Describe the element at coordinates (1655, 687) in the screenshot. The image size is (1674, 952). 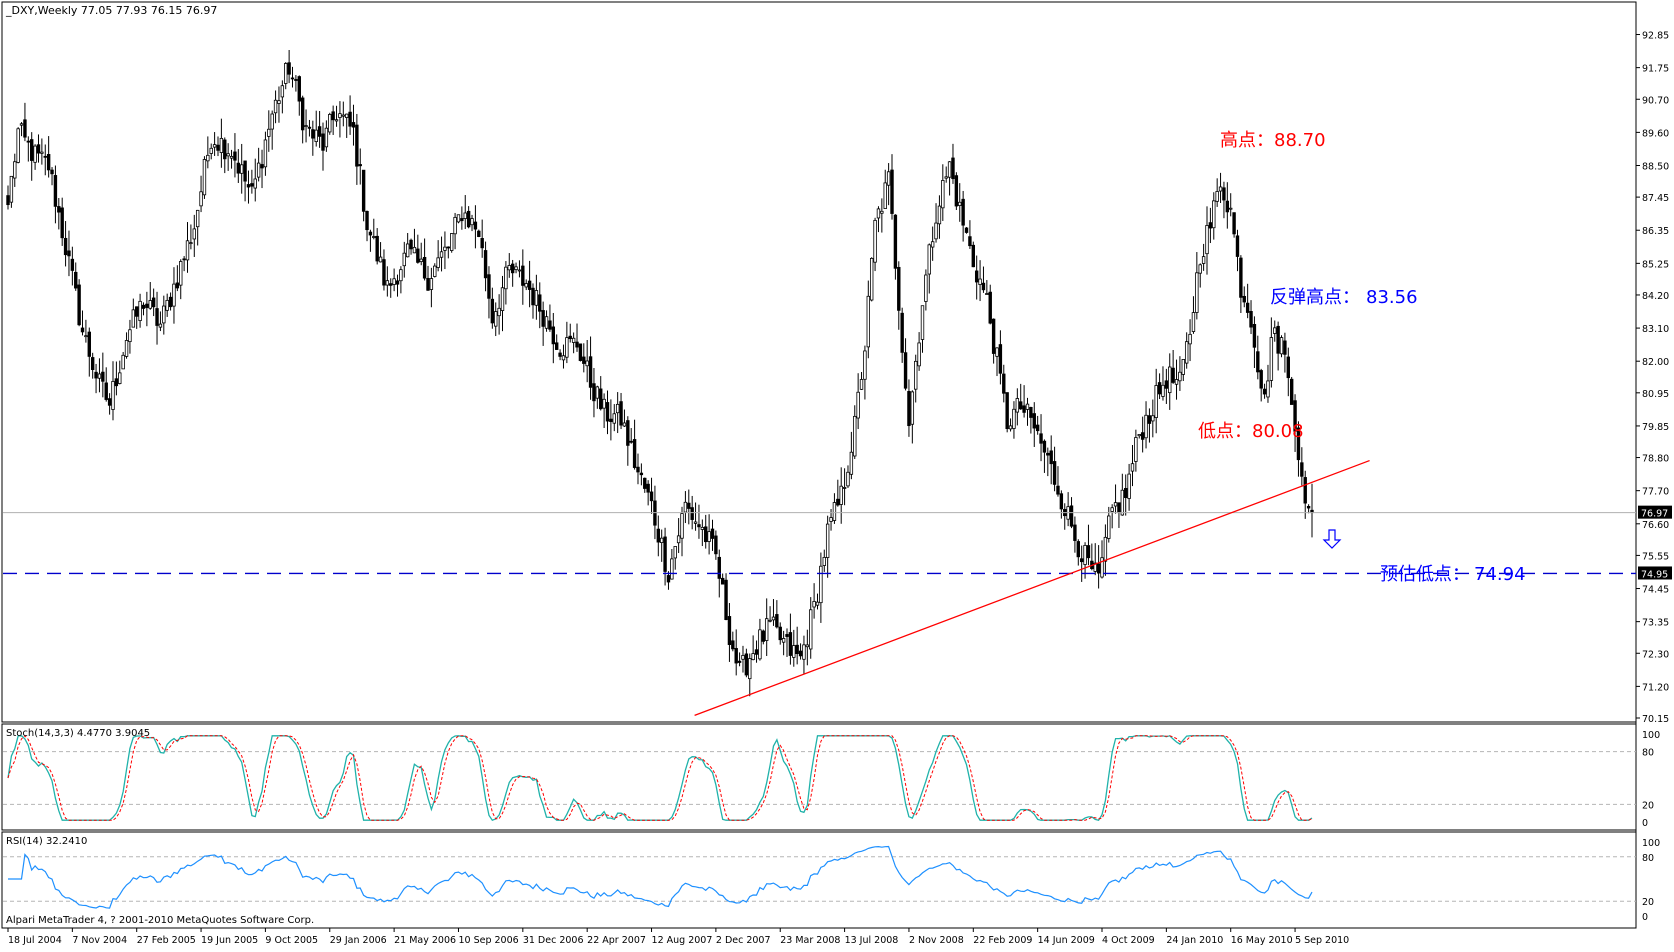
I see `price-tick-label: 71.20` at that location.